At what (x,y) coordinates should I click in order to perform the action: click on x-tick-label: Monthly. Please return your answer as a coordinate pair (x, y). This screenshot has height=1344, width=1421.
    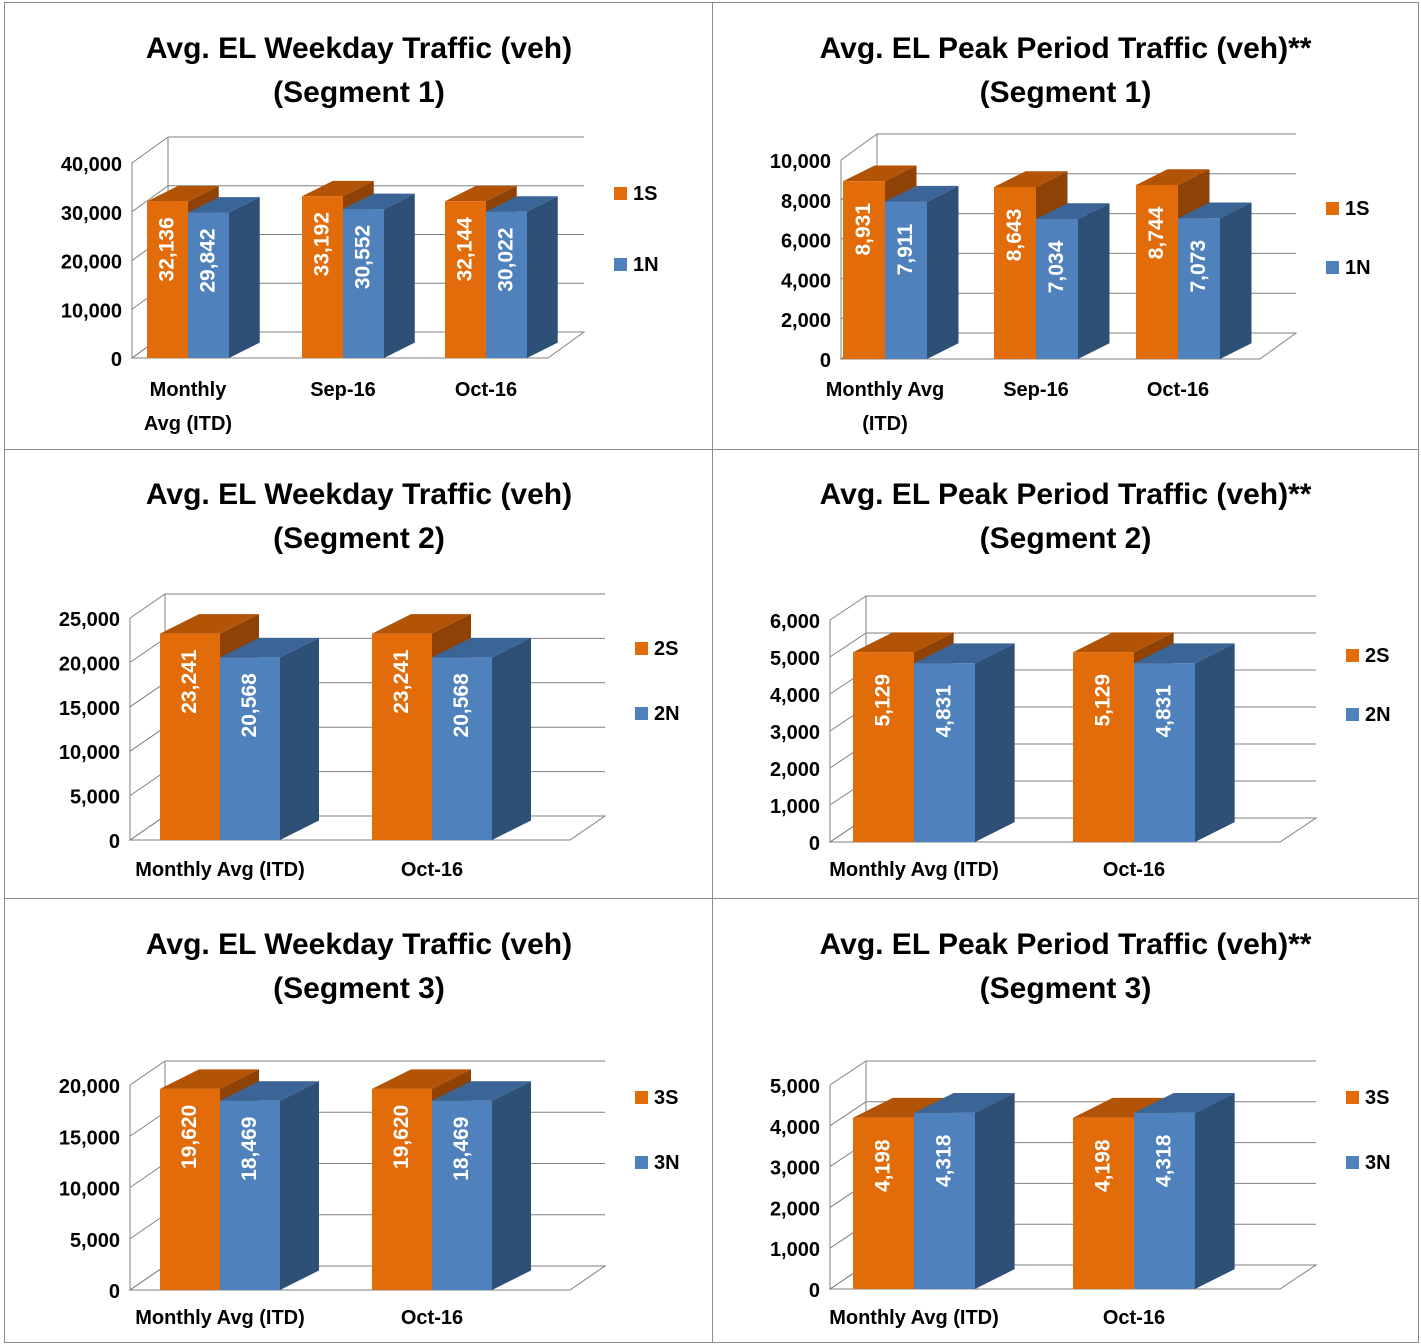
    Looking at the image, I should click on (189, 390).